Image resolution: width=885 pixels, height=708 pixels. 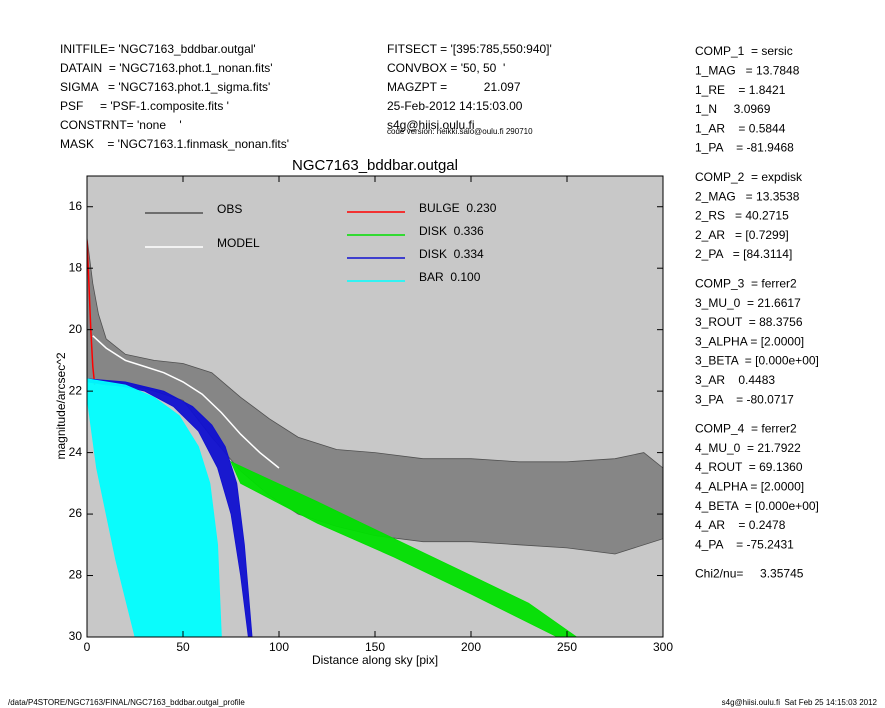 I want to click on y-axis-label: magnitude/arcsec^2, so click(x=61, y=405).